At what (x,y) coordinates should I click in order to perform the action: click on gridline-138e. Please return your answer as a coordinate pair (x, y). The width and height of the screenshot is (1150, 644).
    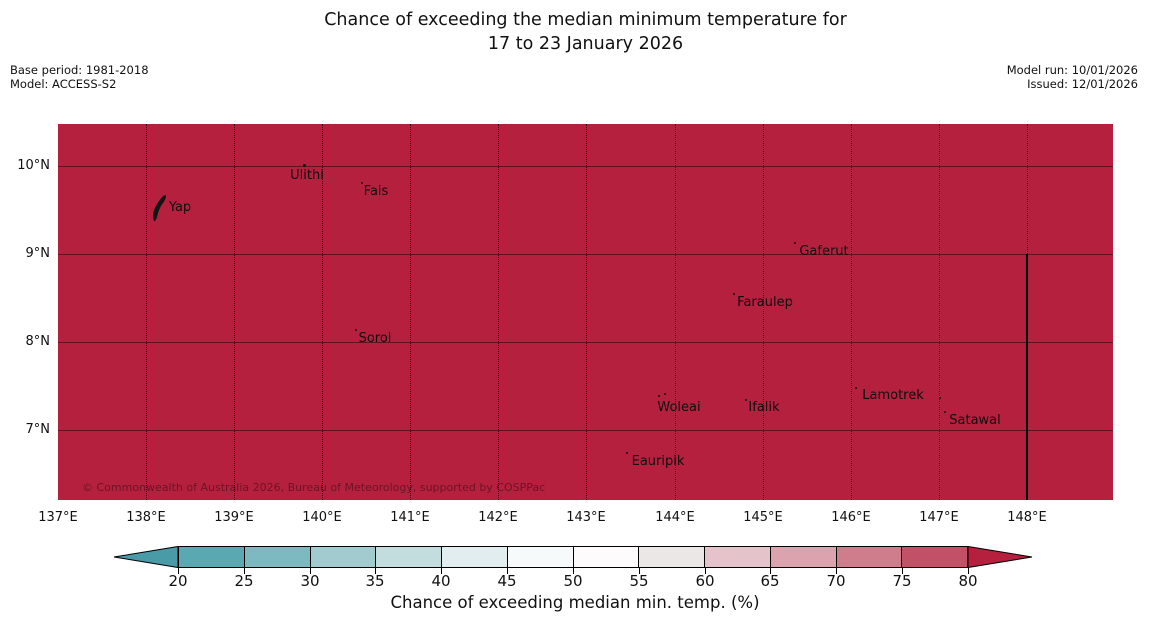
    Looking at the image, I should click on (146, 312).